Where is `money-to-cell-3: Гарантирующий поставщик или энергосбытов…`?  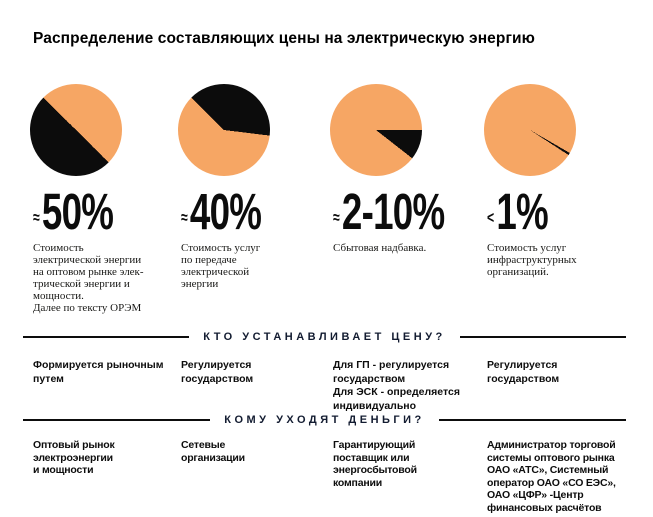
money-to-cell-3: Гарантирующий поставщик или энергосбытов… is located at coordinates (375, 464).